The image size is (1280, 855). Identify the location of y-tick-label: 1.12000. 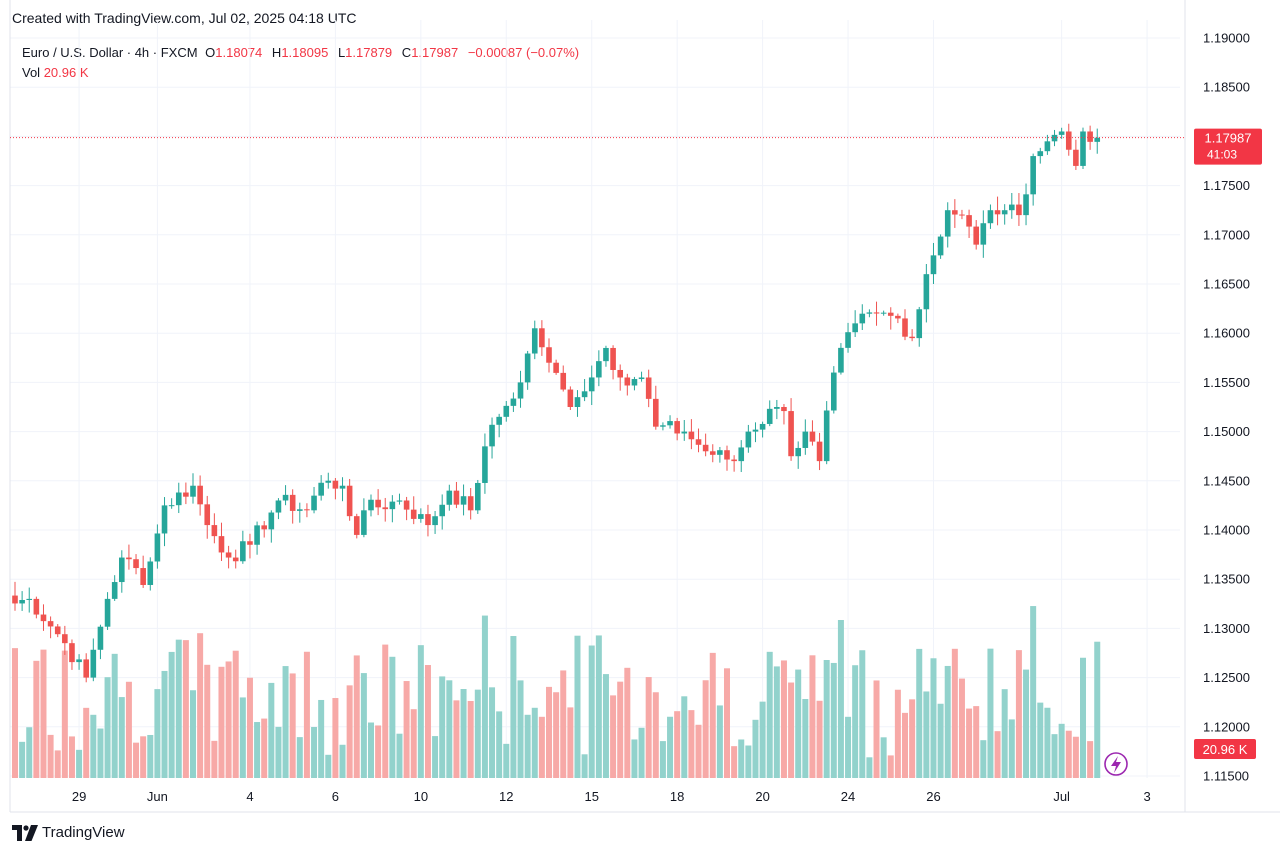
(1226, 726).